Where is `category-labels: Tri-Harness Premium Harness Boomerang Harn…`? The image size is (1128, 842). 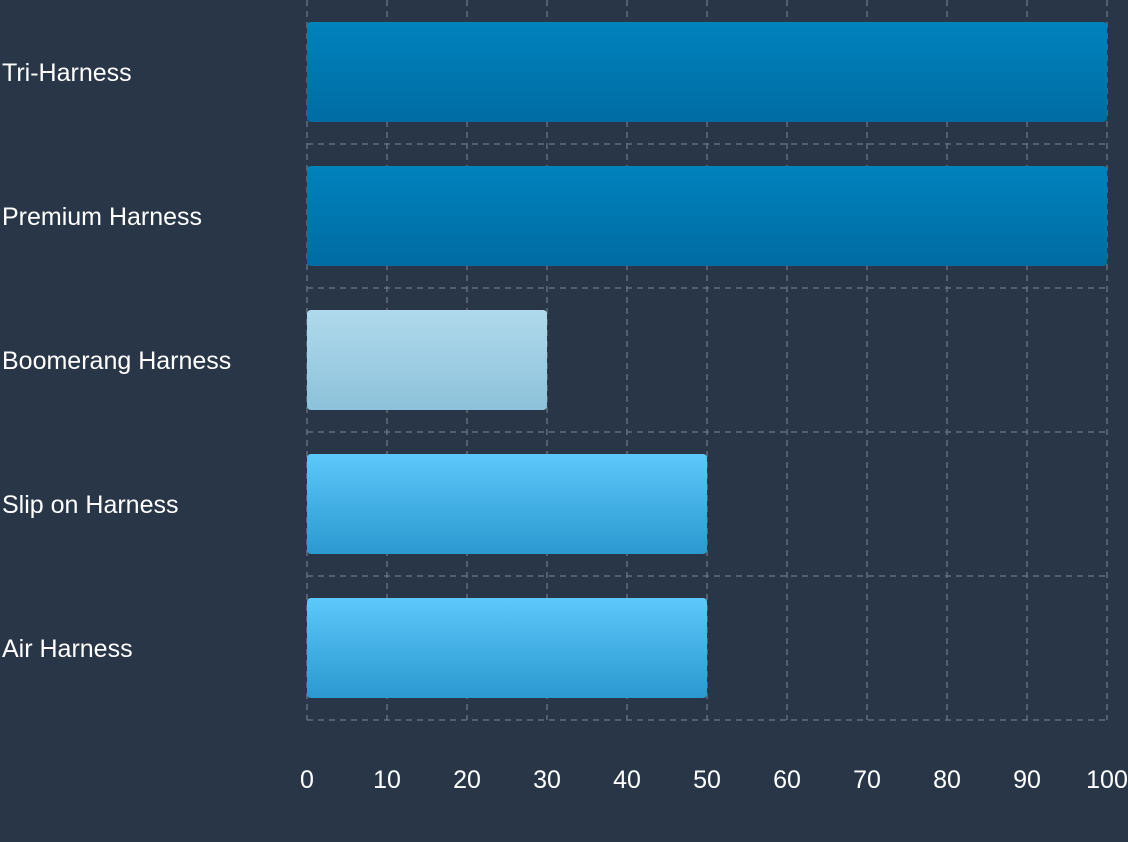 category-labels: Tri-Harness Premium Harness Boomerang Harn… is located at coordinates (116, 361).